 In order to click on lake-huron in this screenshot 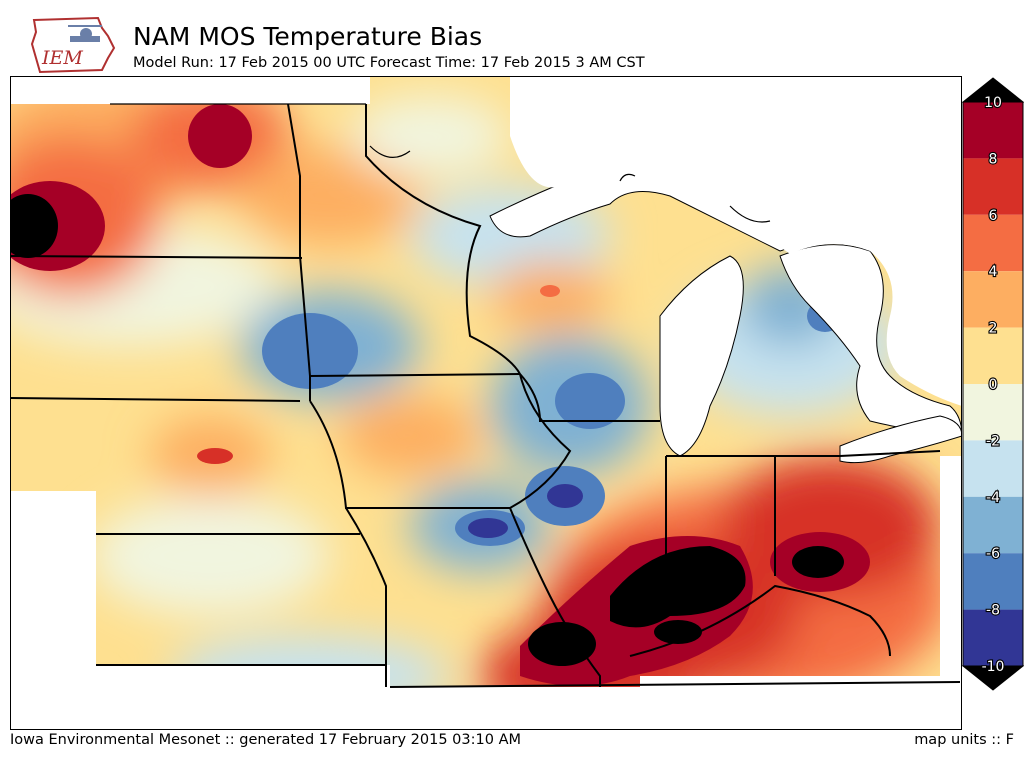, I will do `click(870, 340)`.